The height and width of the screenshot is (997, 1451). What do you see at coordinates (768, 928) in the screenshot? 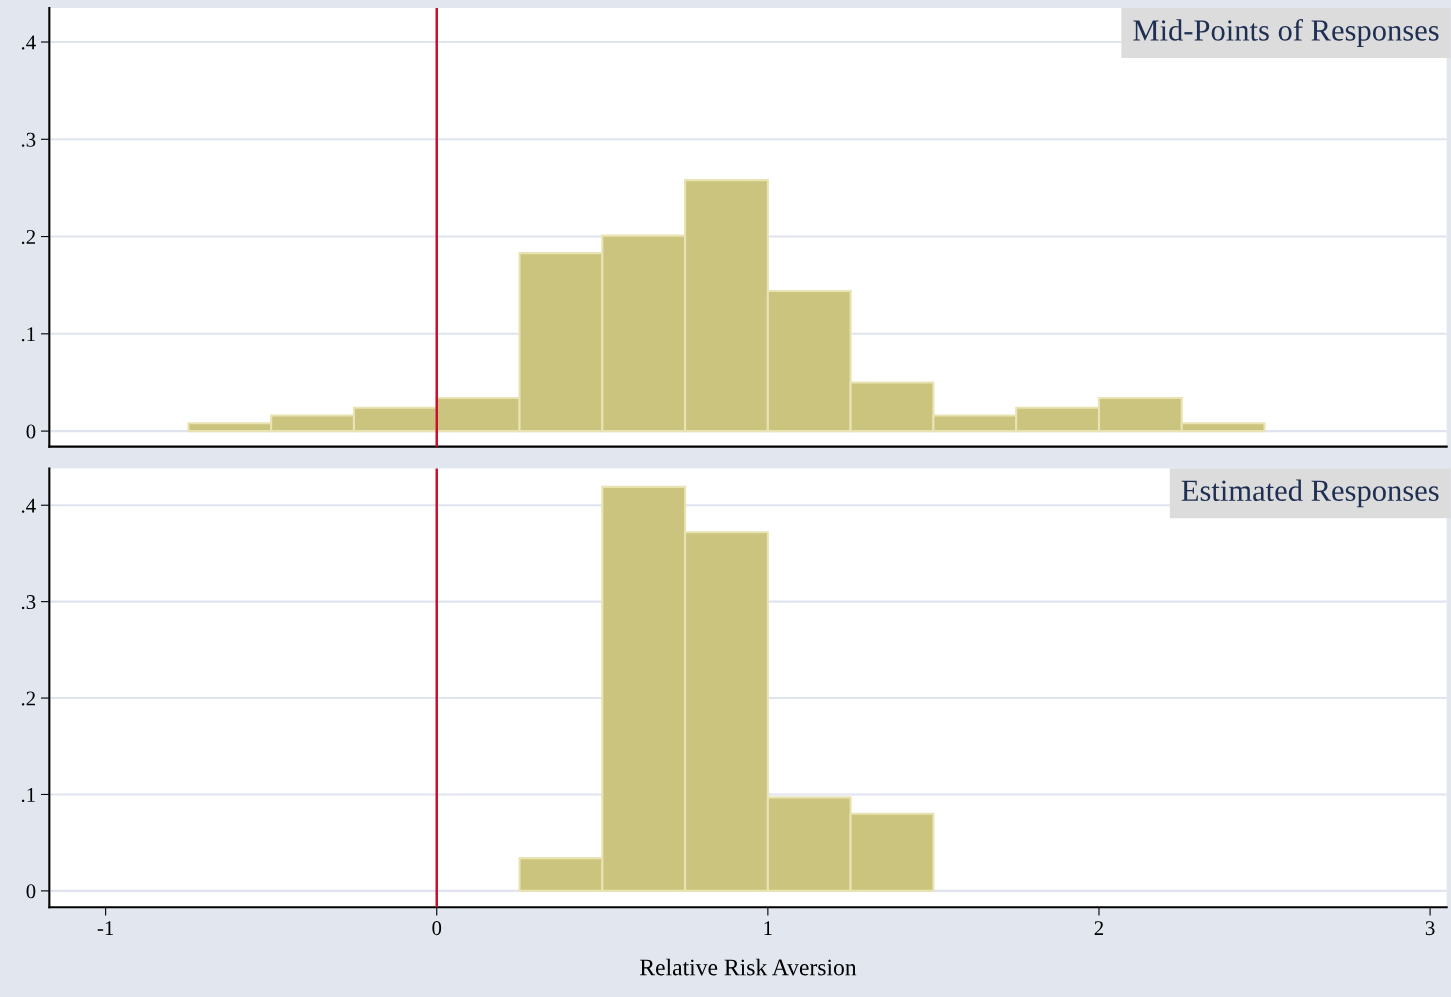
I see `x-tick-label: 1` at bounding box center [768, 928].